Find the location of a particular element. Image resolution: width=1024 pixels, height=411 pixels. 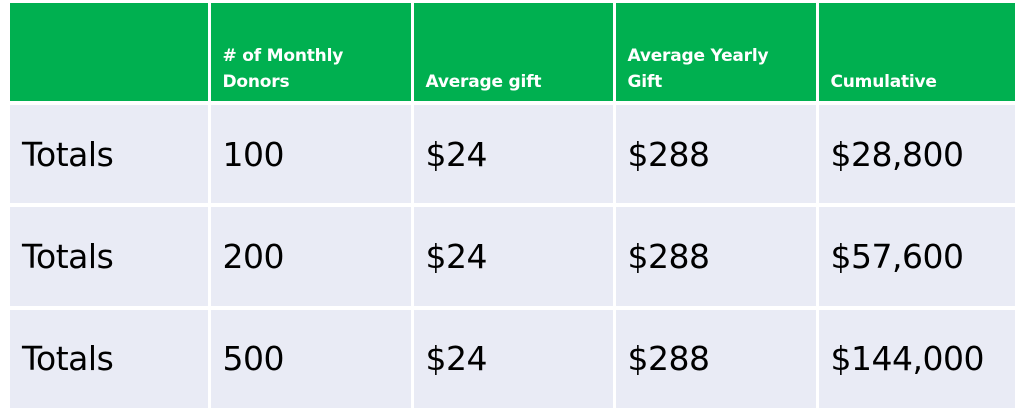

cumulative-cell: $28,800 is located at coordinates (916, 155).